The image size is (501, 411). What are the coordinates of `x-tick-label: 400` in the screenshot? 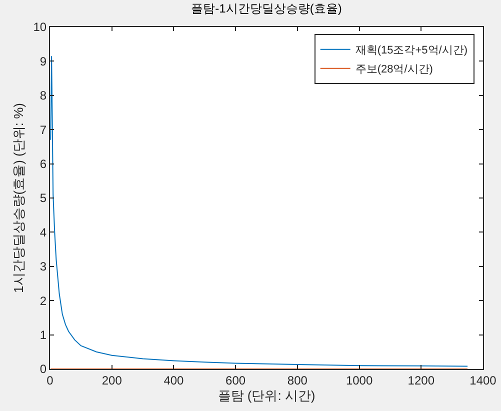 It's located at (174, 380).